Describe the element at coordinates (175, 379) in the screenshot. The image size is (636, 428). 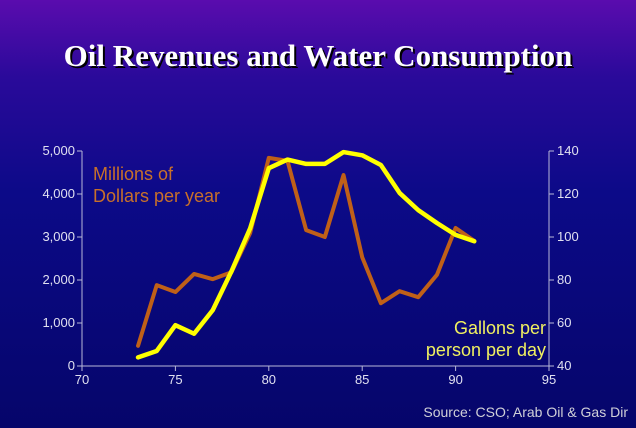
I see `x-tick-label: 75` at that location.